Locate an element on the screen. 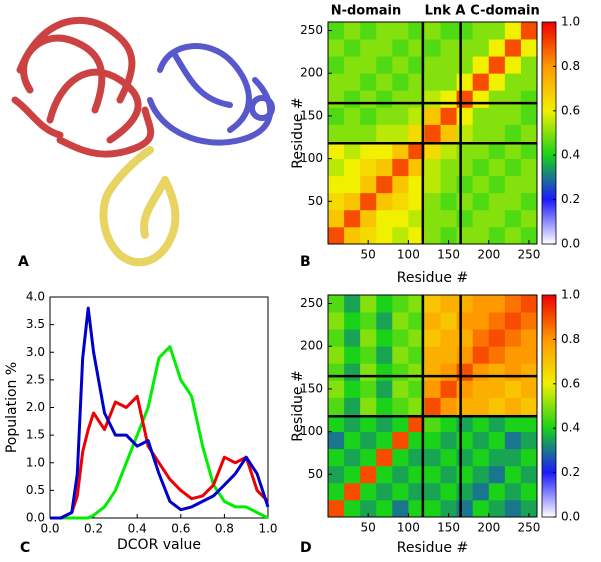  x-axis-label: Residue # is located at coordinates (432, 548).